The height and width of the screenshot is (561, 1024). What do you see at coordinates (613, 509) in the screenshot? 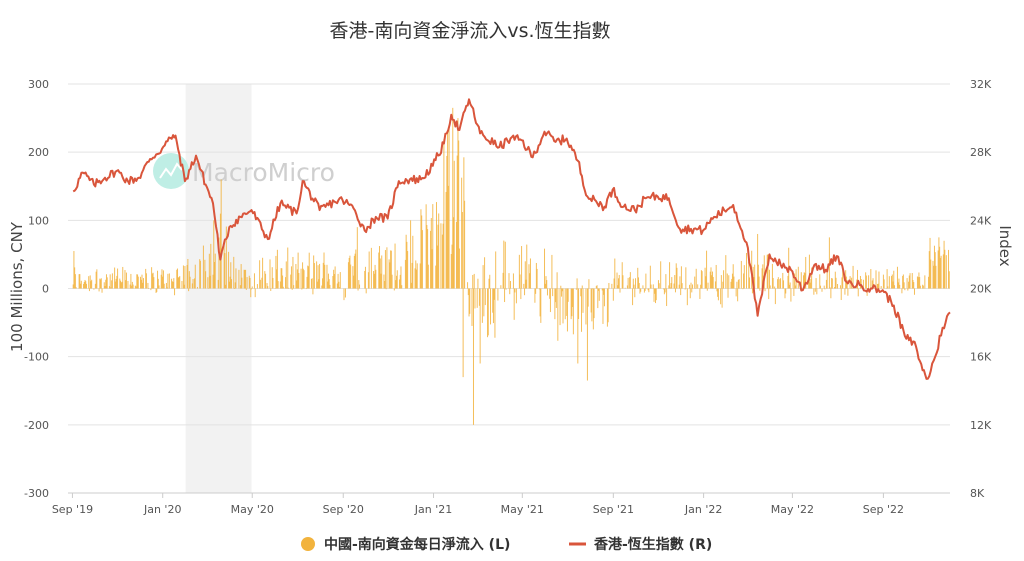
I see `x-tick-label: Sep '21` at bounding box center [613, 509].